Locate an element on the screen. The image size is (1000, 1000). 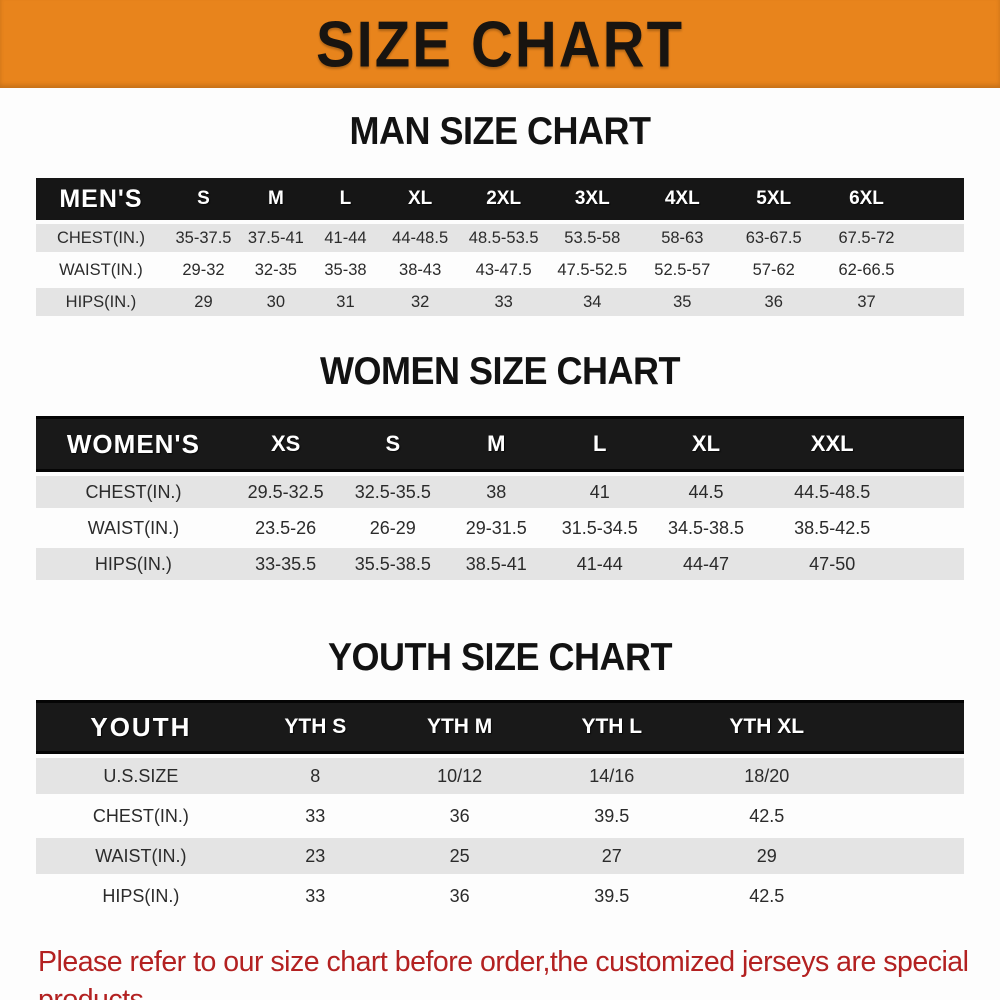
size-value-cell: 44.5 is located at coordinates (706, 492).